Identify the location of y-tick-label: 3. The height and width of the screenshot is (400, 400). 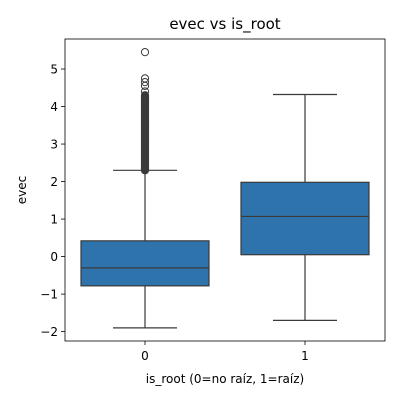
(54, 145).